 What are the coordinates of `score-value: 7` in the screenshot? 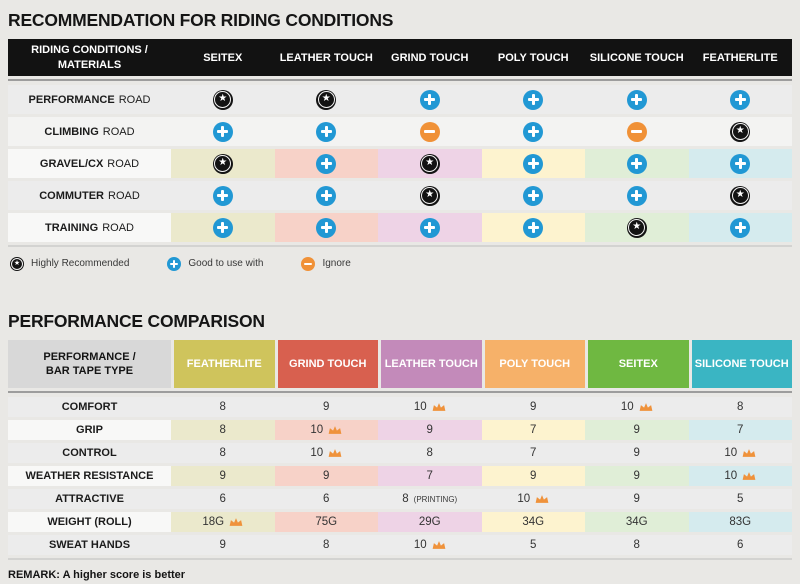 It's located at (533, 430).